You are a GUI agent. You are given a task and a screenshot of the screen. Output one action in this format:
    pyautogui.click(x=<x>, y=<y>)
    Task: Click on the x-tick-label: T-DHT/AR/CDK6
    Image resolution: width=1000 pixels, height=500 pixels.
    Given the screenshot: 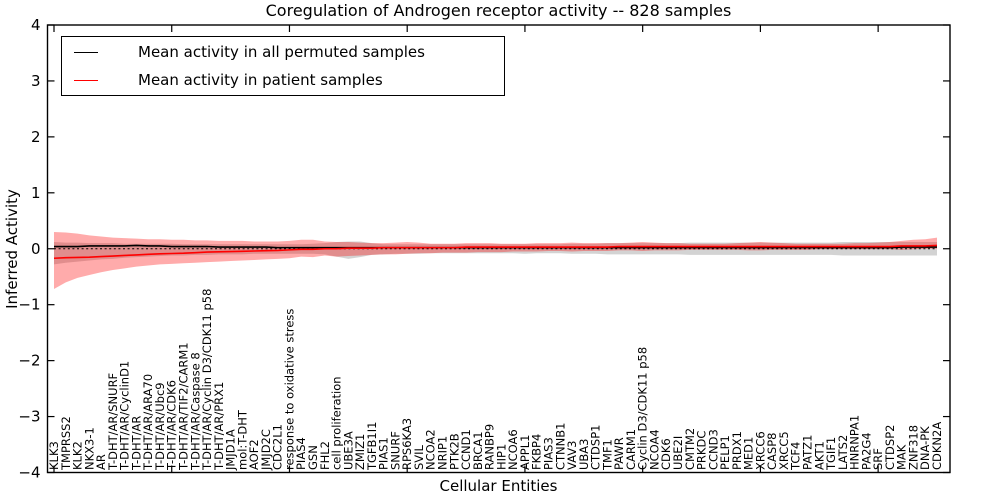 What is the action you would take?
    pyautogui.click(x=172, y=425)
    